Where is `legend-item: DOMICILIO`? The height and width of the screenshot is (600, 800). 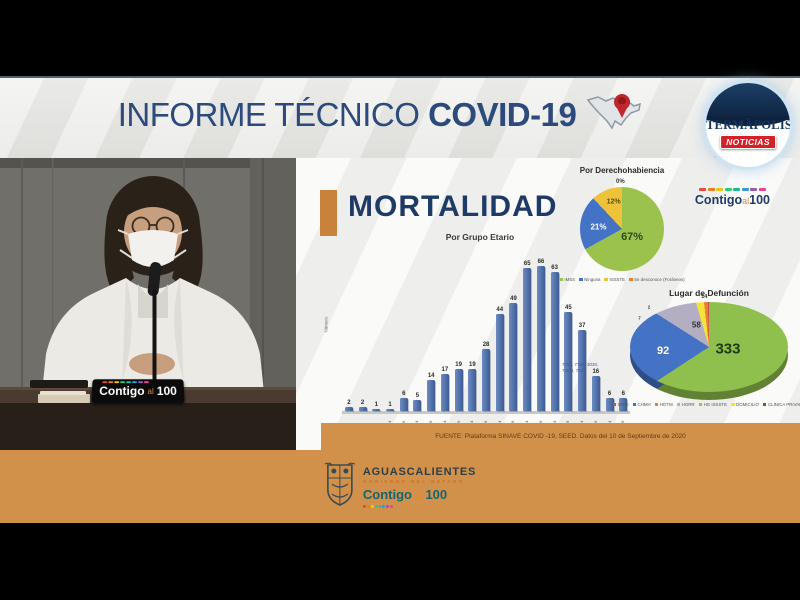 legend-item: DOMICILIO is located at coordinates (745, 404).